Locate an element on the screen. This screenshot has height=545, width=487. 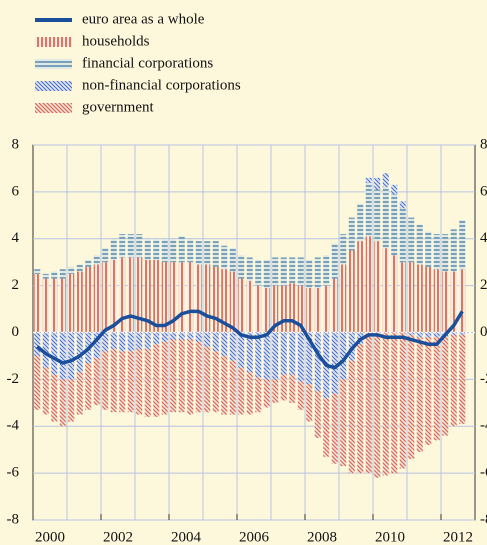
legend-label: euro area as a whole is located at coordinates (143, 19).